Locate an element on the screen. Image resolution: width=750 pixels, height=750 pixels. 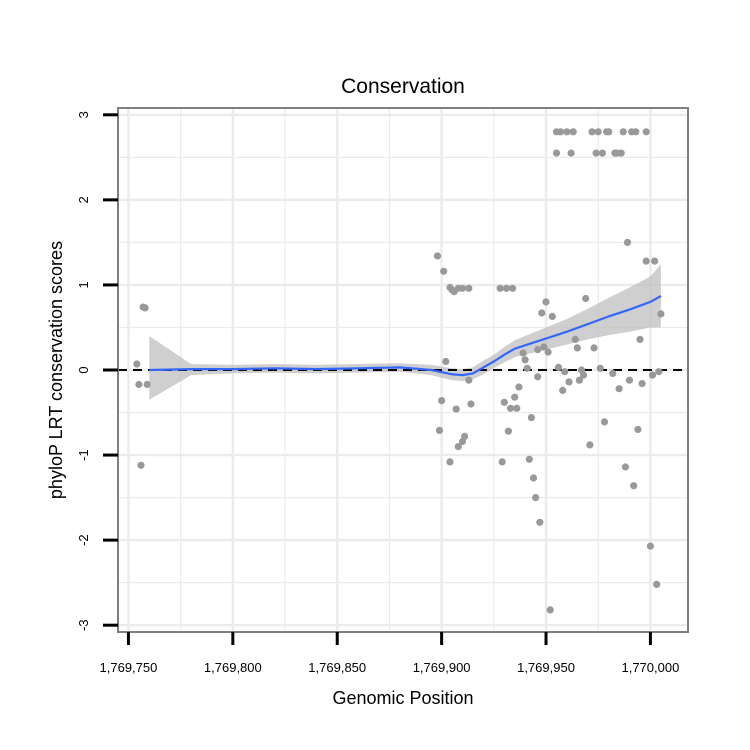
y-tick-label: -3 is located at coordinates (83, 625).